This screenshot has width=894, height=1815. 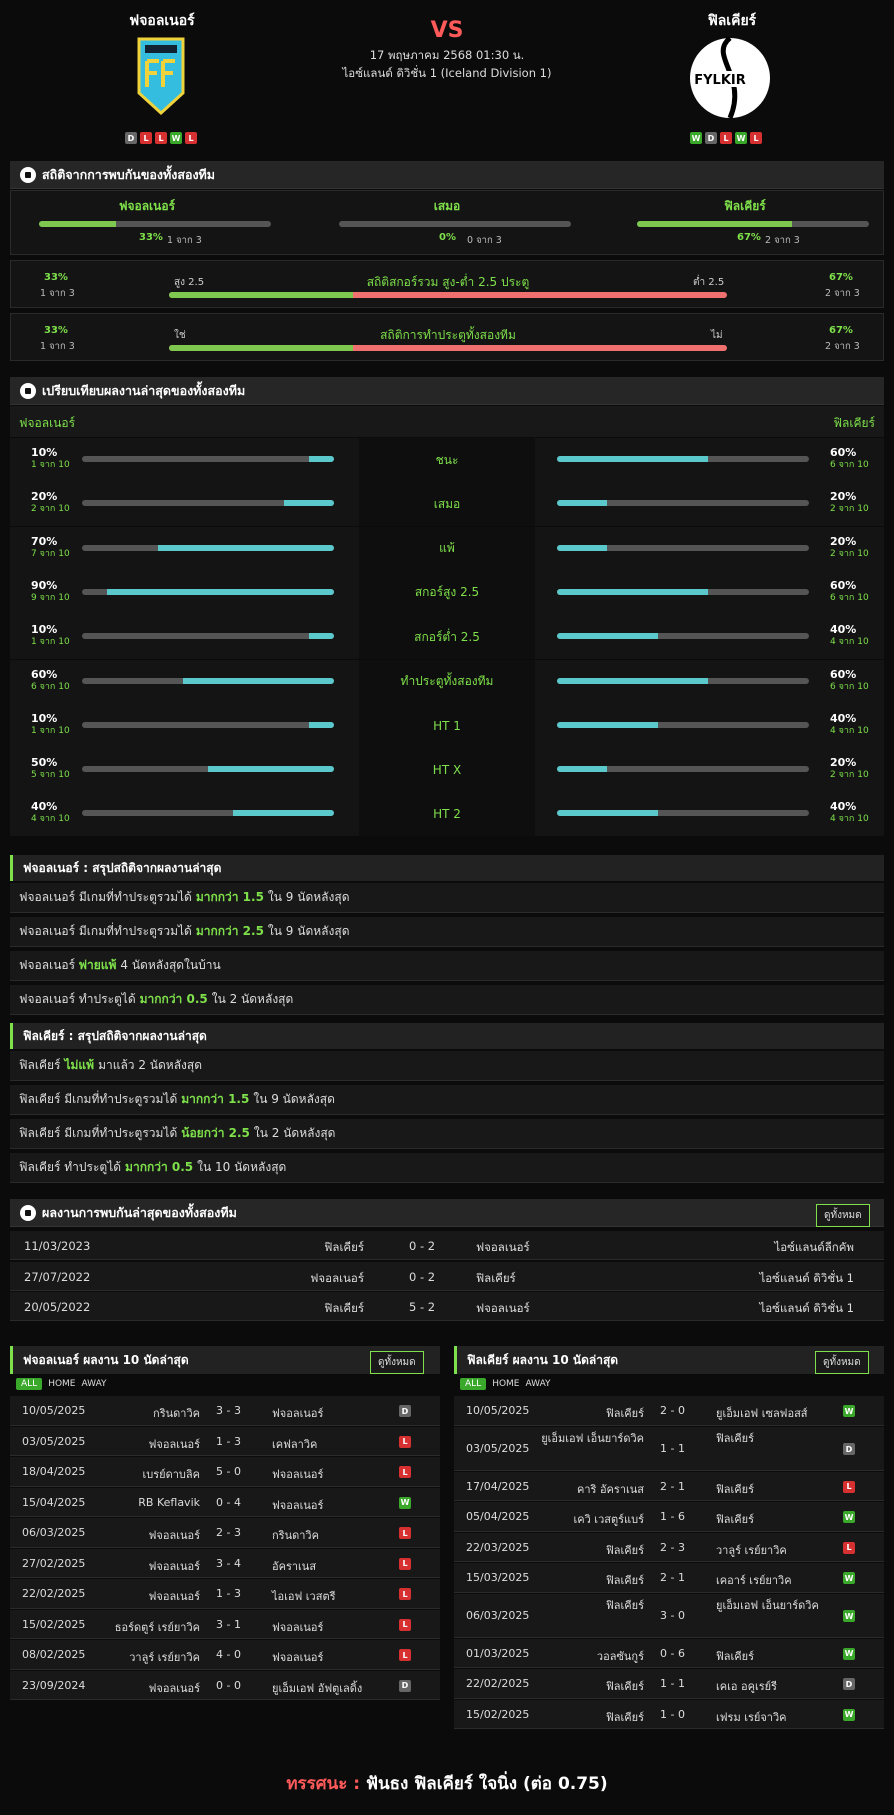 I want to click on compare-home-bar, so click(x=208, y=503).